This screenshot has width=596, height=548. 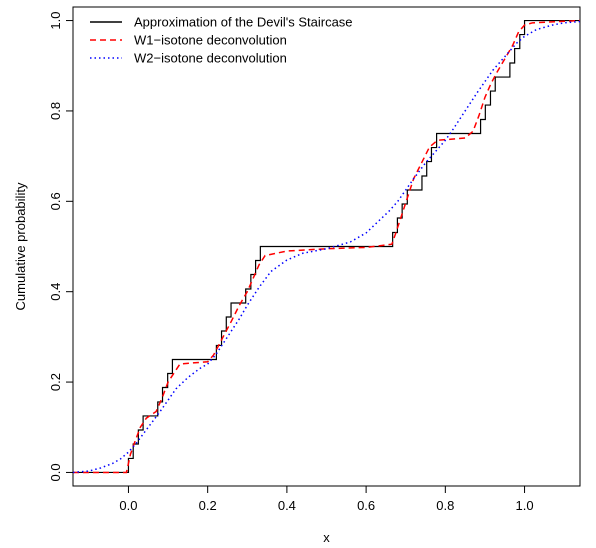 What do you see at coordinates (243, 22) in the screenshot?
I see `legend-label-1: Approximation of the Devil's Staircase` at bounding box center [243, 22].